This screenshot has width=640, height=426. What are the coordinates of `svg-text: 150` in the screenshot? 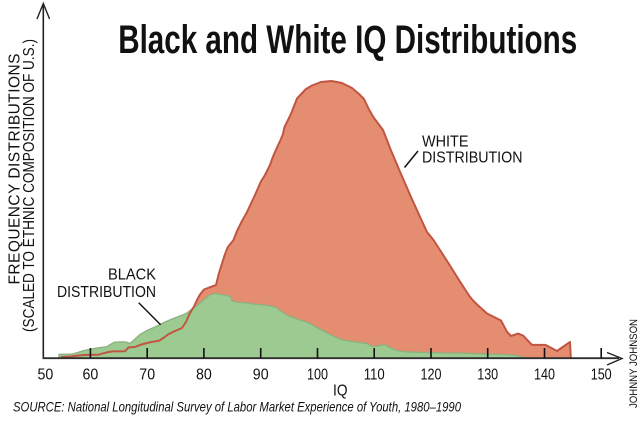 It's located at (601, 374).